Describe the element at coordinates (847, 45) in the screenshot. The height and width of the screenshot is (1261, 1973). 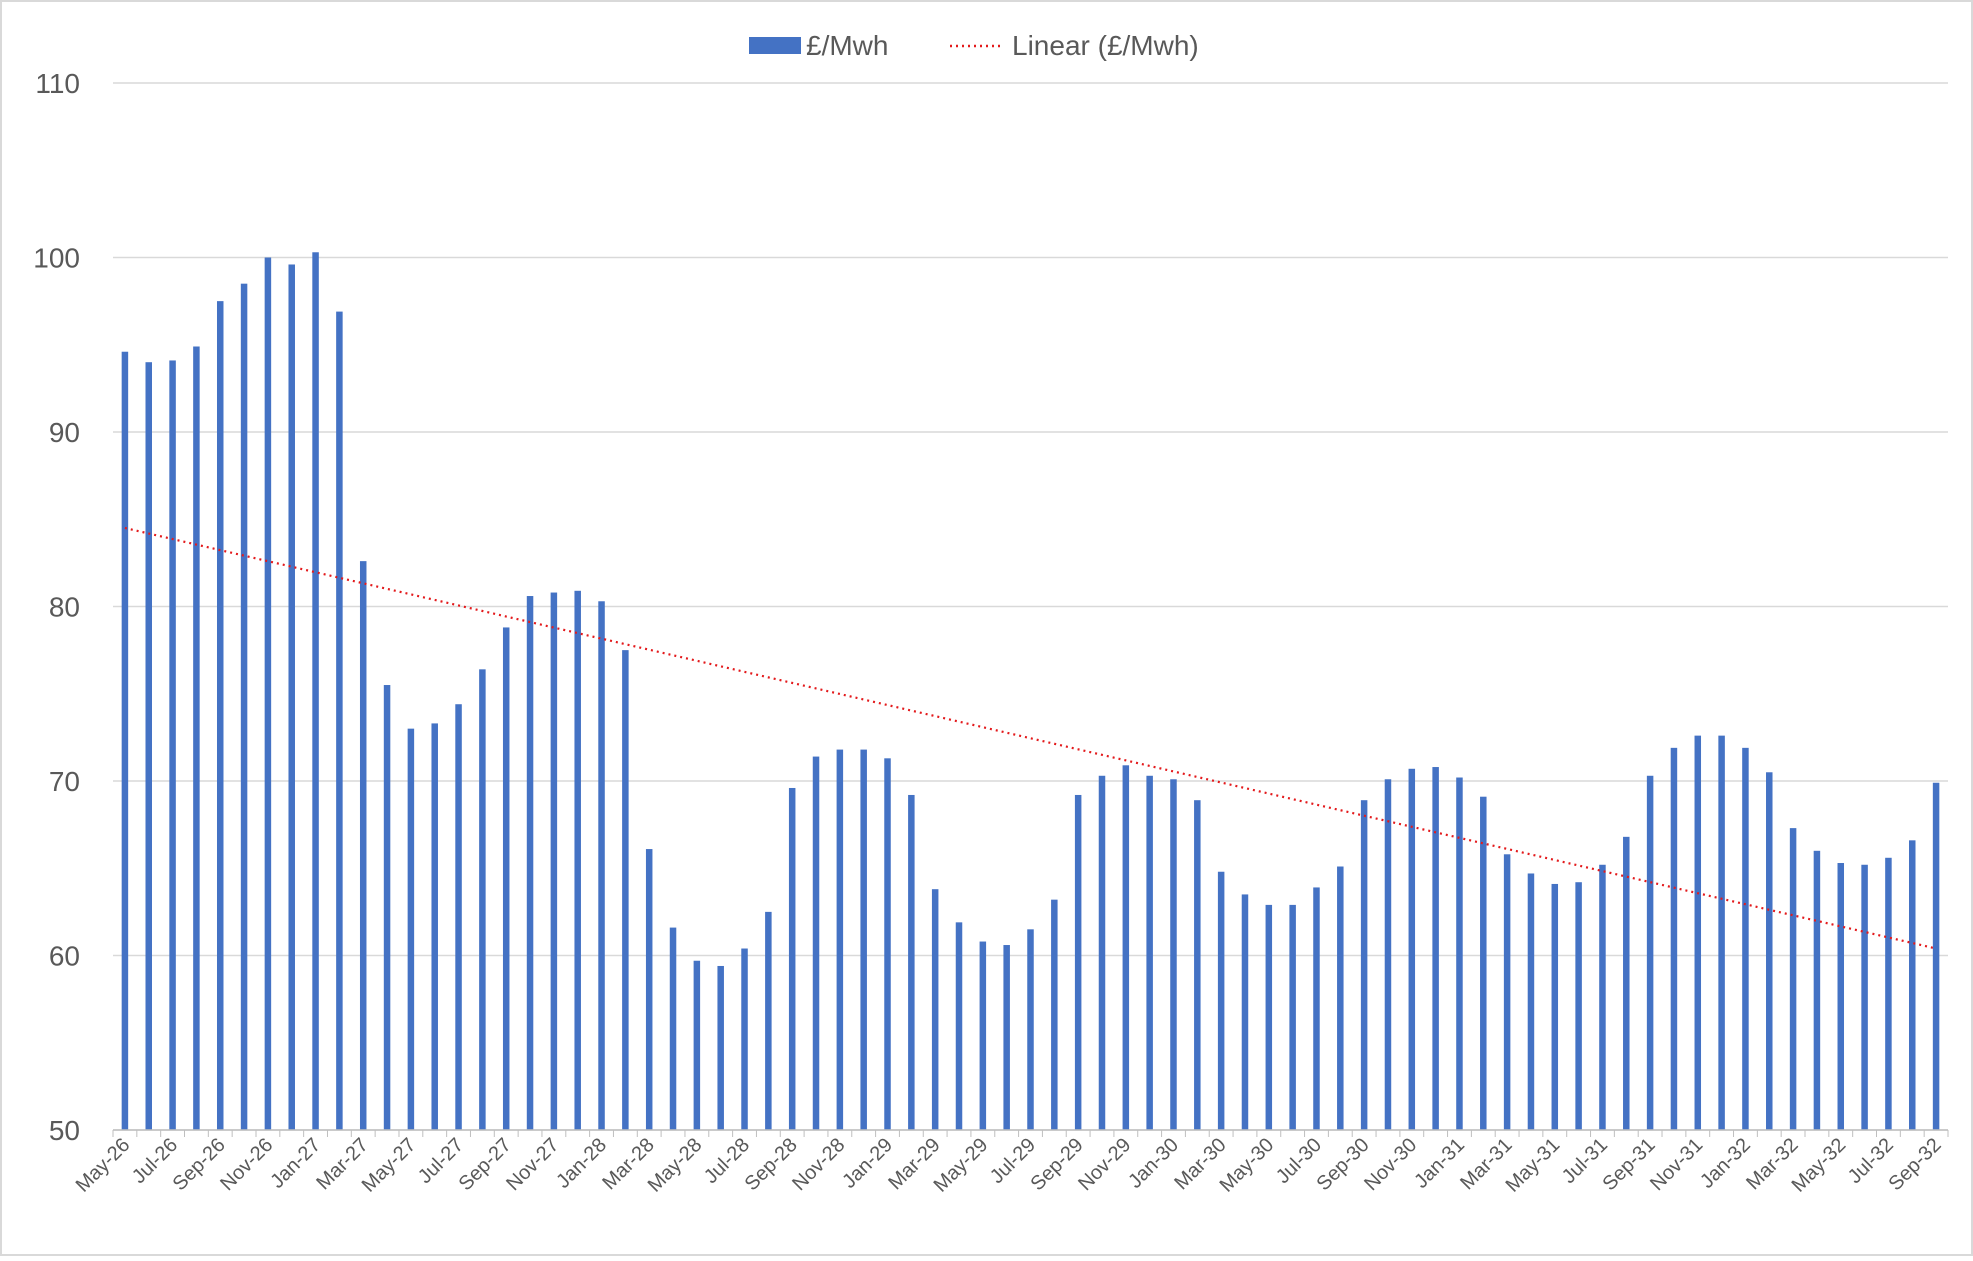
I see `legend-label-bars: £/Mwh` at that location.